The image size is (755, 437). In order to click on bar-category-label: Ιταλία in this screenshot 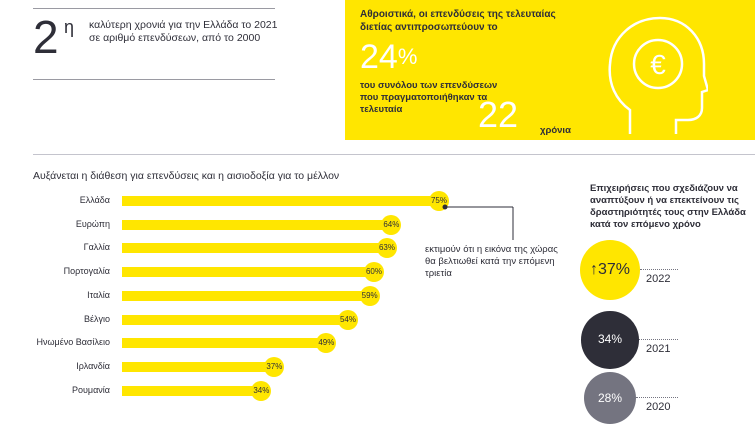, I will do `click(98, 294)`.